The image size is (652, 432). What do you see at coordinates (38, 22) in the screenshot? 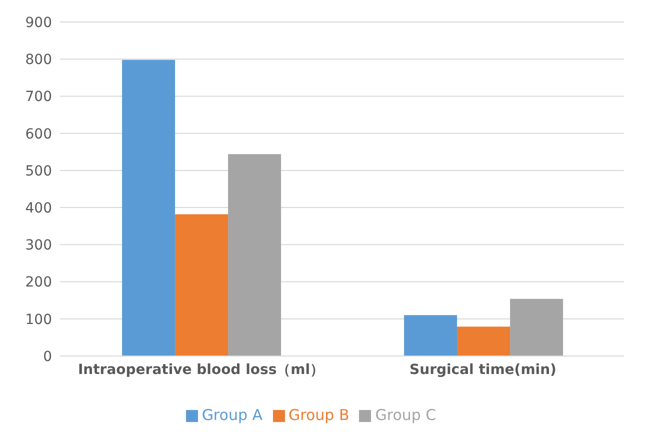
I see `y-tick-label: 900` at bounding box center [38, 22].